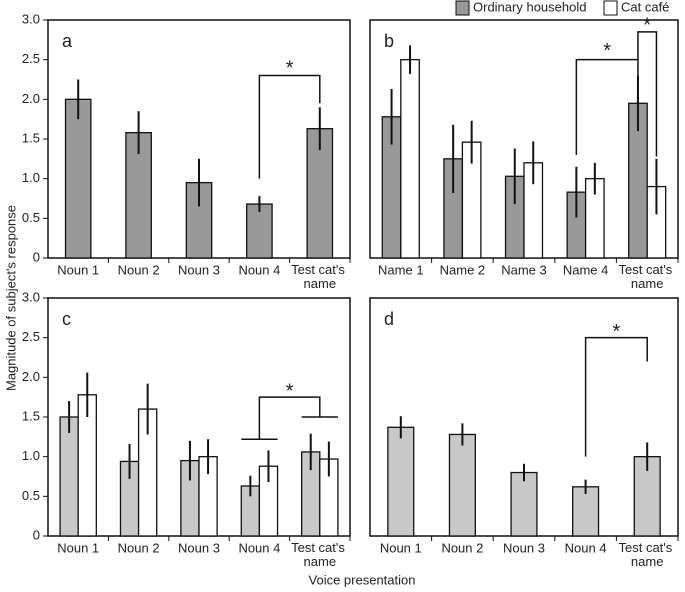 This screenshot has height=592, width=685. I want to click on x-tick-label: Name 4, so click(586, 269).